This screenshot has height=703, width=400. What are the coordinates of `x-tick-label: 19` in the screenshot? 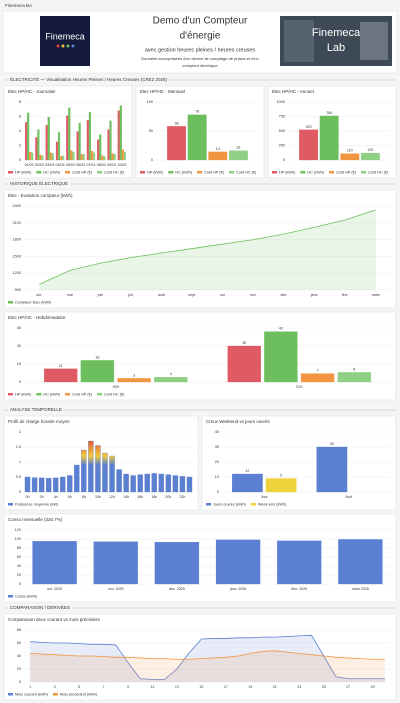 It's located at (250, 687).